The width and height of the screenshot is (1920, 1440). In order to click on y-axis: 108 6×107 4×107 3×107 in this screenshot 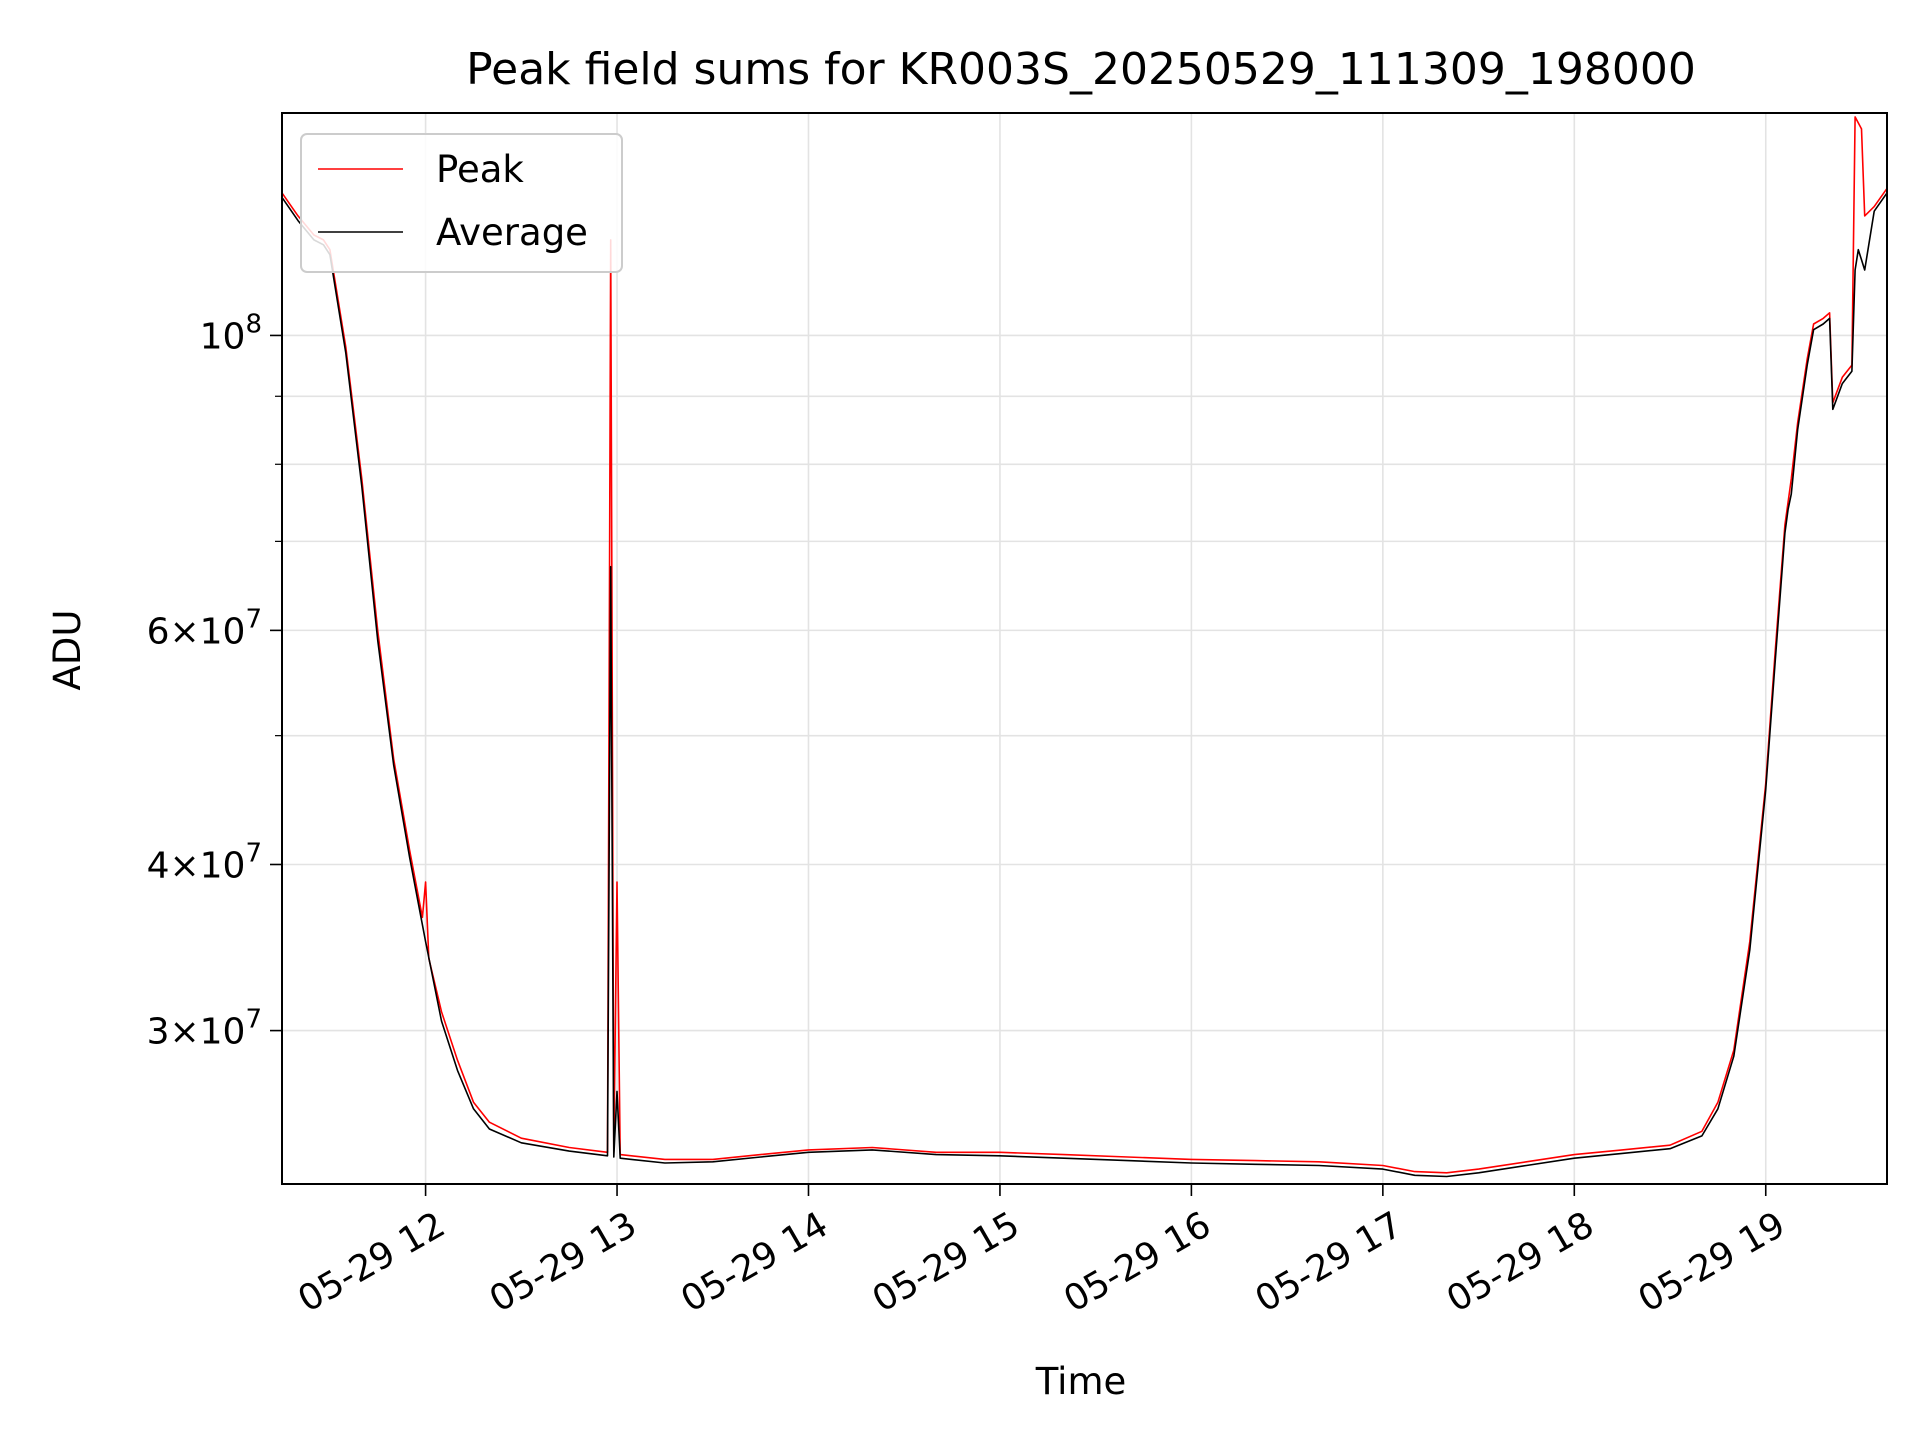, I will do `click(214, 681)`.